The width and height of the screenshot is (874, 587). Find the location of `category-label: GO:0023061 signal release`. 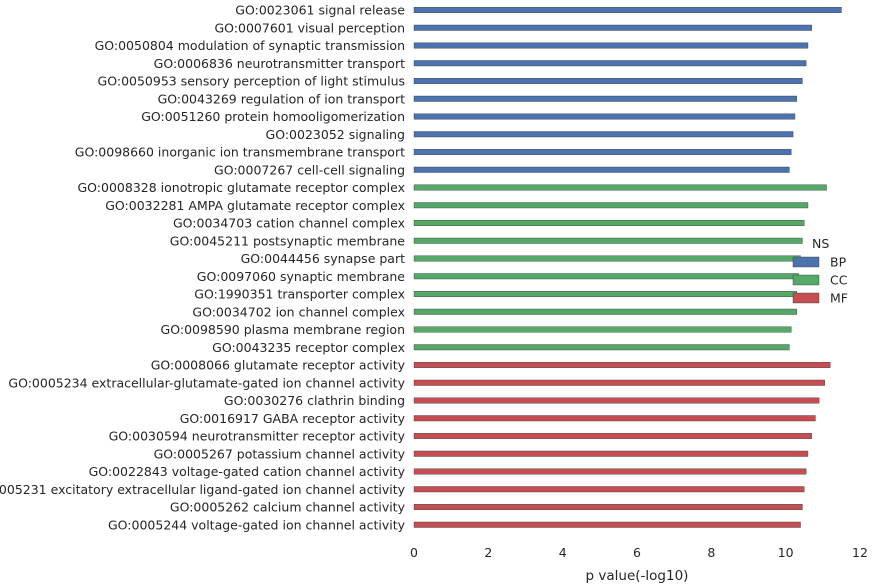

category-label: GO:0023061 signal release is located at coordinates (320, 10).